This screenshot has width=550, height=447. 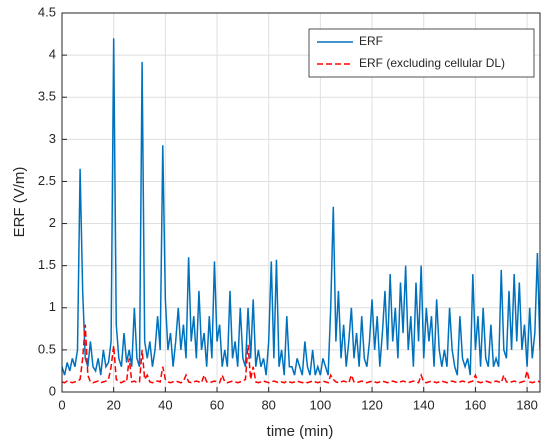 I want to click on y-tick-label: 1, so click(x=52, y=306).